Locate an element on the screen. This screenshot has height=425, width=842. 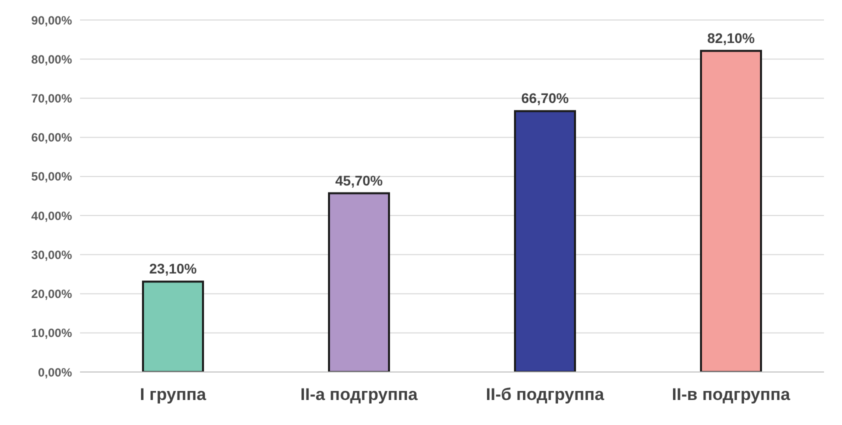
y-tick-label: 10,00% is located at coordinates (51, 333).